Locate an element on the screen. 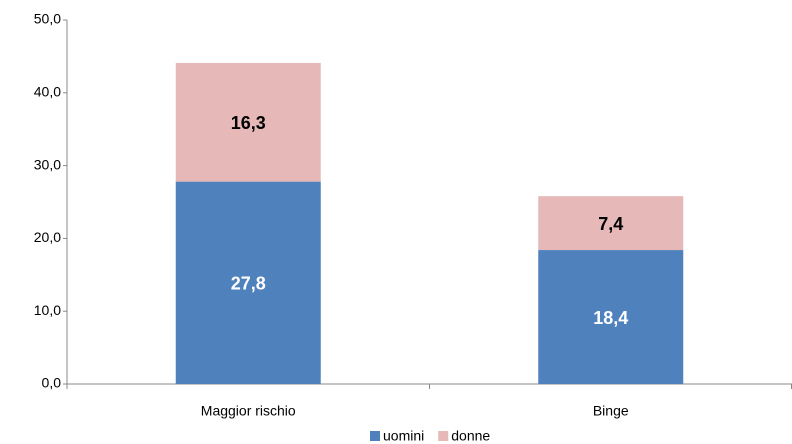  x-tick-label: Maggior rischio is located at coordinates (248, 411).